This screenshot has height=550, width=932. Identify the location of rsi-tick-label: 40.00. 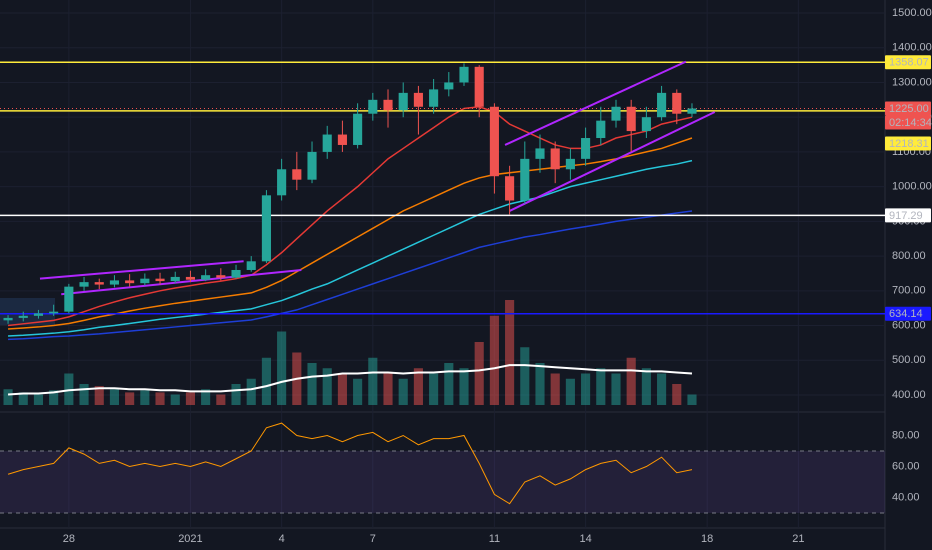
(906, 497).